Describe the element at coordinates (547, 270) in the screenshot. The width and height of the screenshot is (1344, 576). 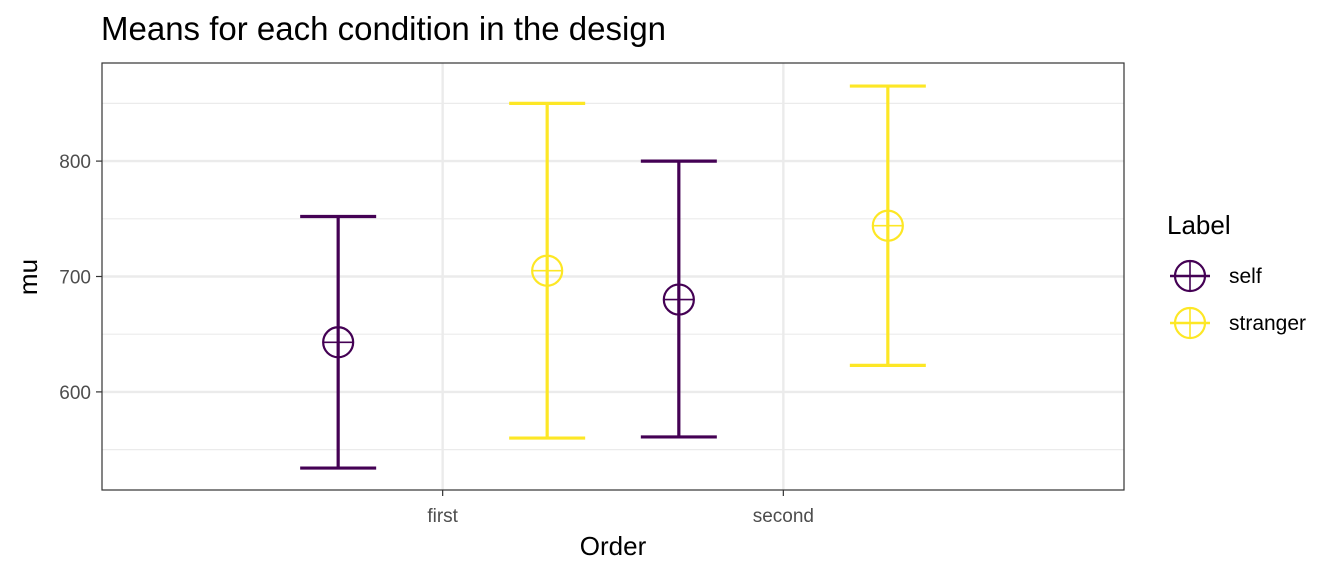
I see `error-bar-stranger-first` at that location.